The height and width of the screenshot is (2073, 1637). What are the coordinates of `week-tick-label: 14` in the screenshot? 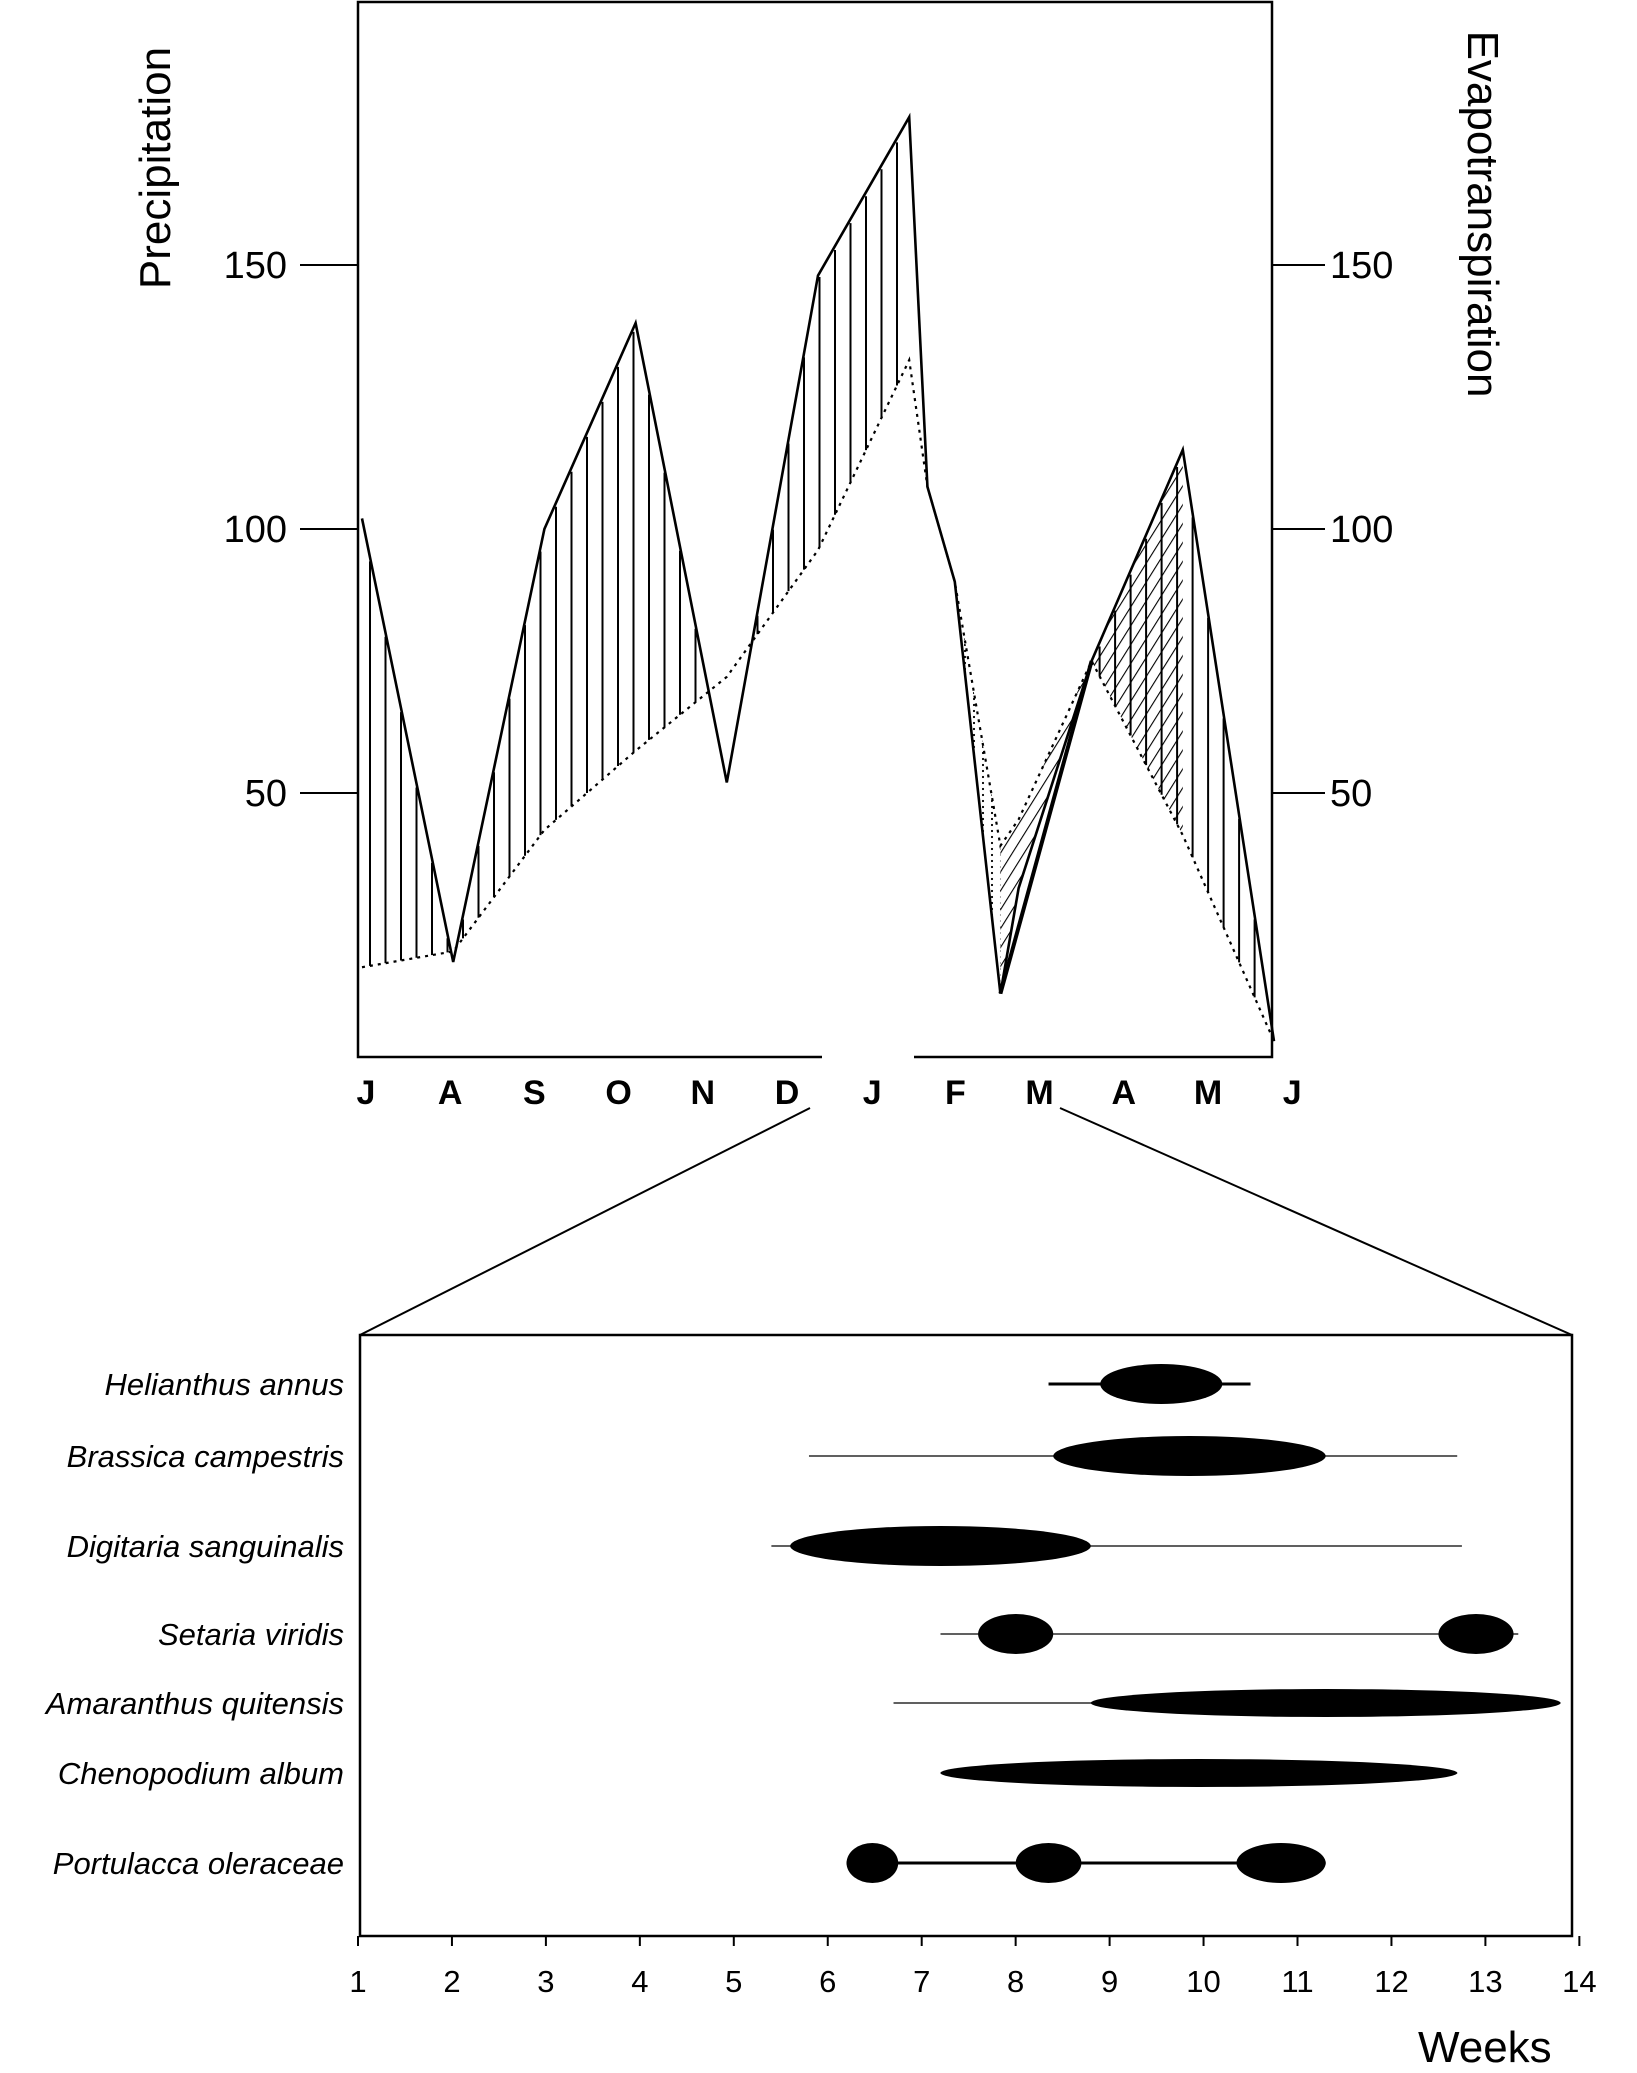 It's located at (1579, 1981).